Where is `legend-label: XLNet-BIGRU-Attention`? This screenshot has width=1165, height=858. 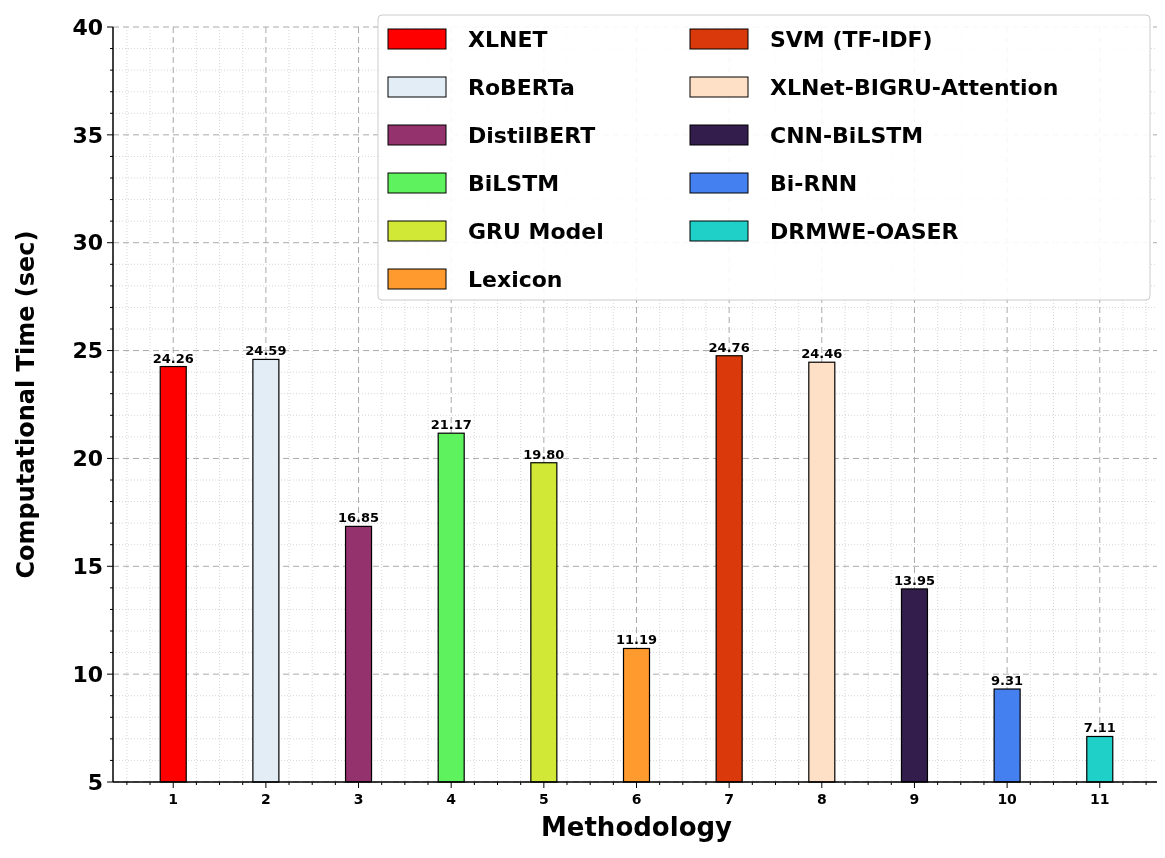
legend-label: XLNet-BIGRU-Attention is located at coordinates (914, 87).